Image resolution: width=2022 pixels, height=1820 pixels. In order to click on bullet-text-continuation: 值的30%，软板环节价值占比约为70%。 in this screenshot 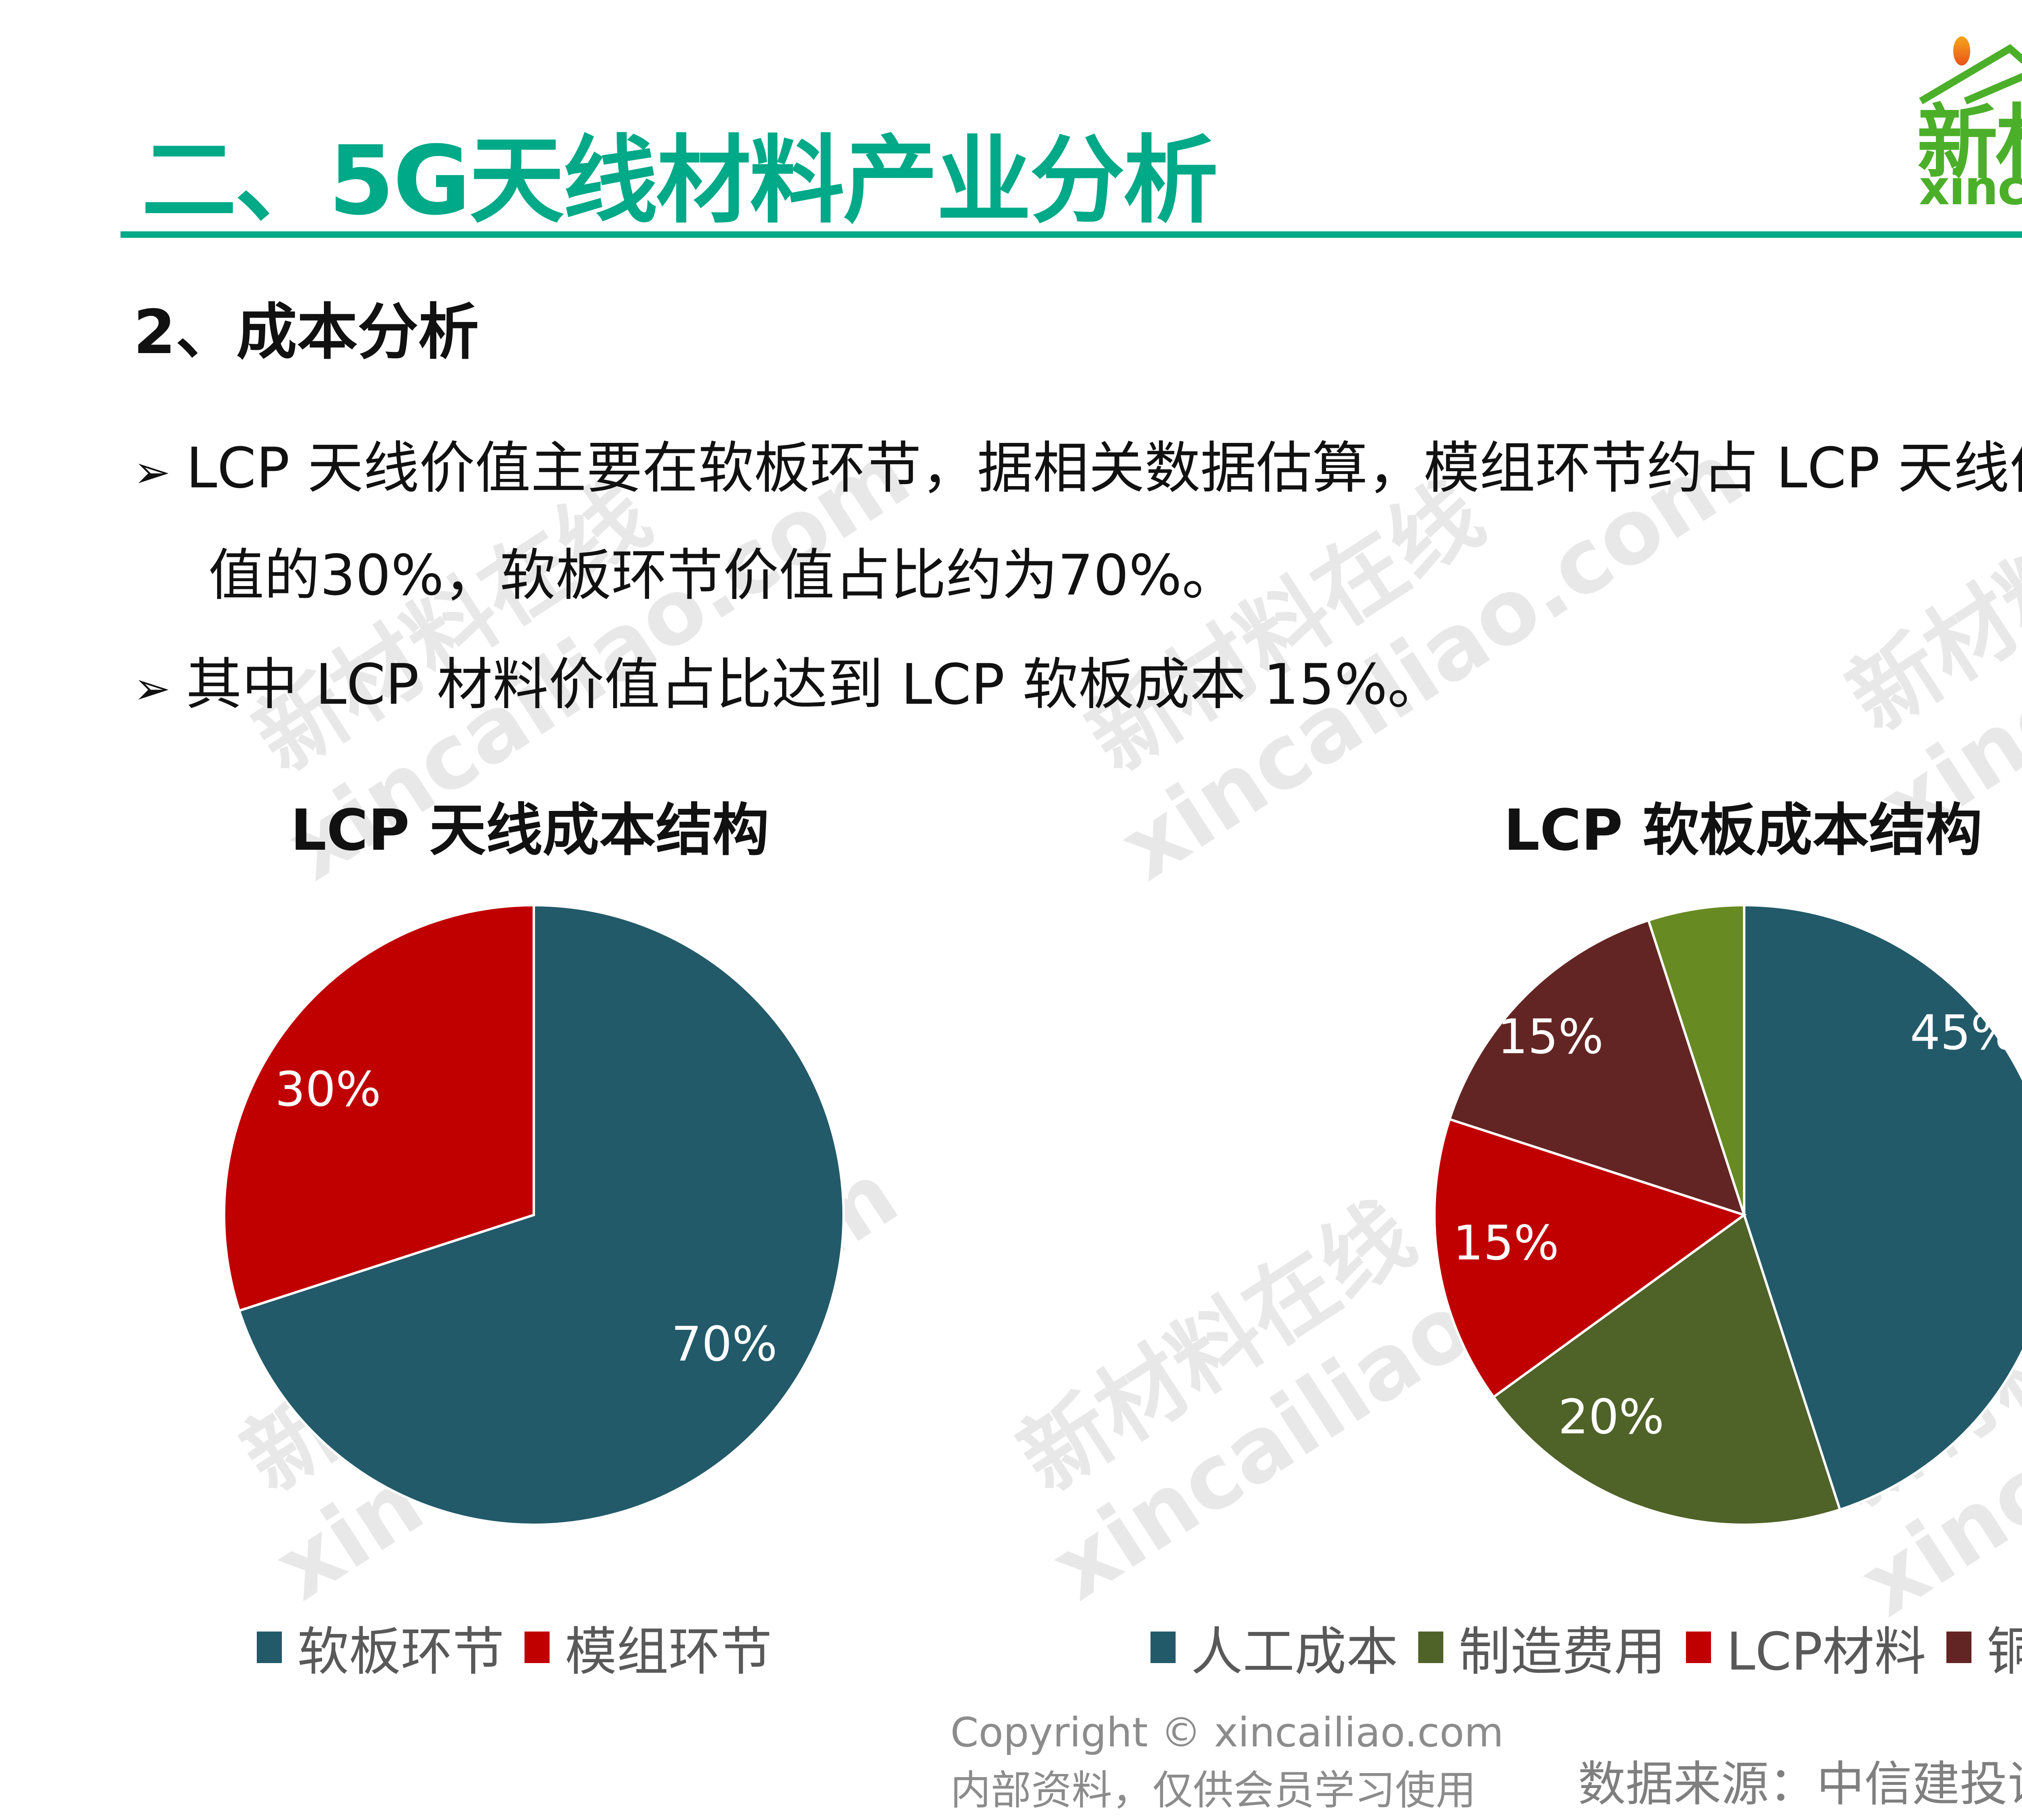, I will do `click(723, 575)`.